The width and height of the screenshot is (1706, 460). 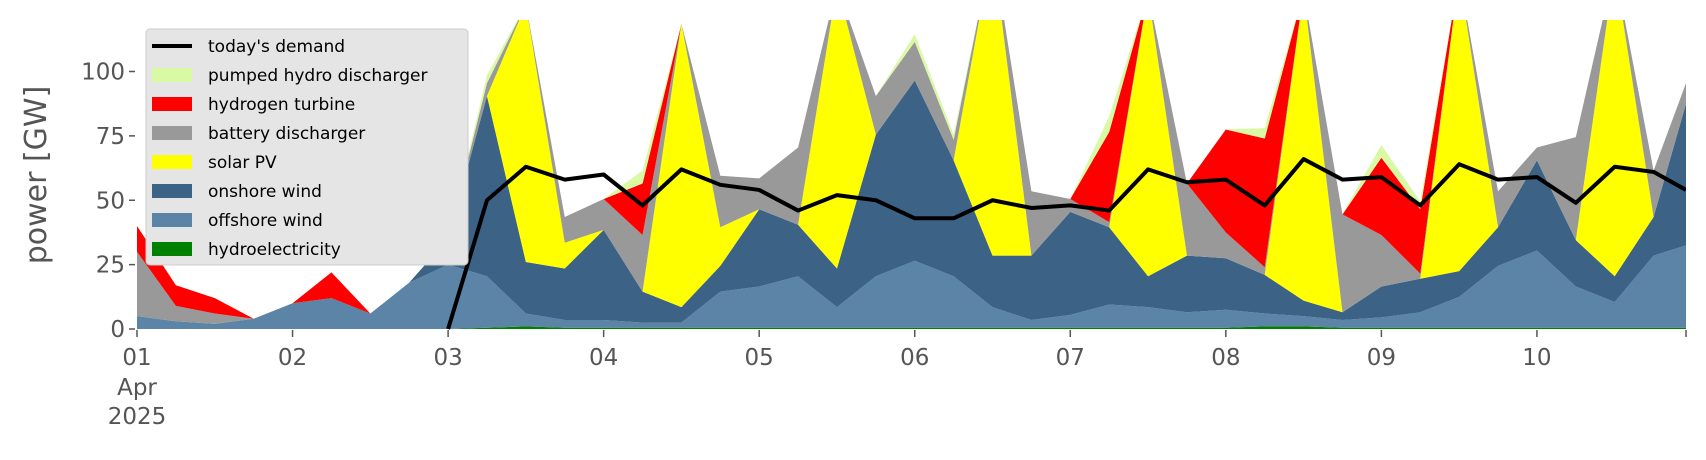 I want to click on x-tick-label: 03, so click(x=447, y=358).